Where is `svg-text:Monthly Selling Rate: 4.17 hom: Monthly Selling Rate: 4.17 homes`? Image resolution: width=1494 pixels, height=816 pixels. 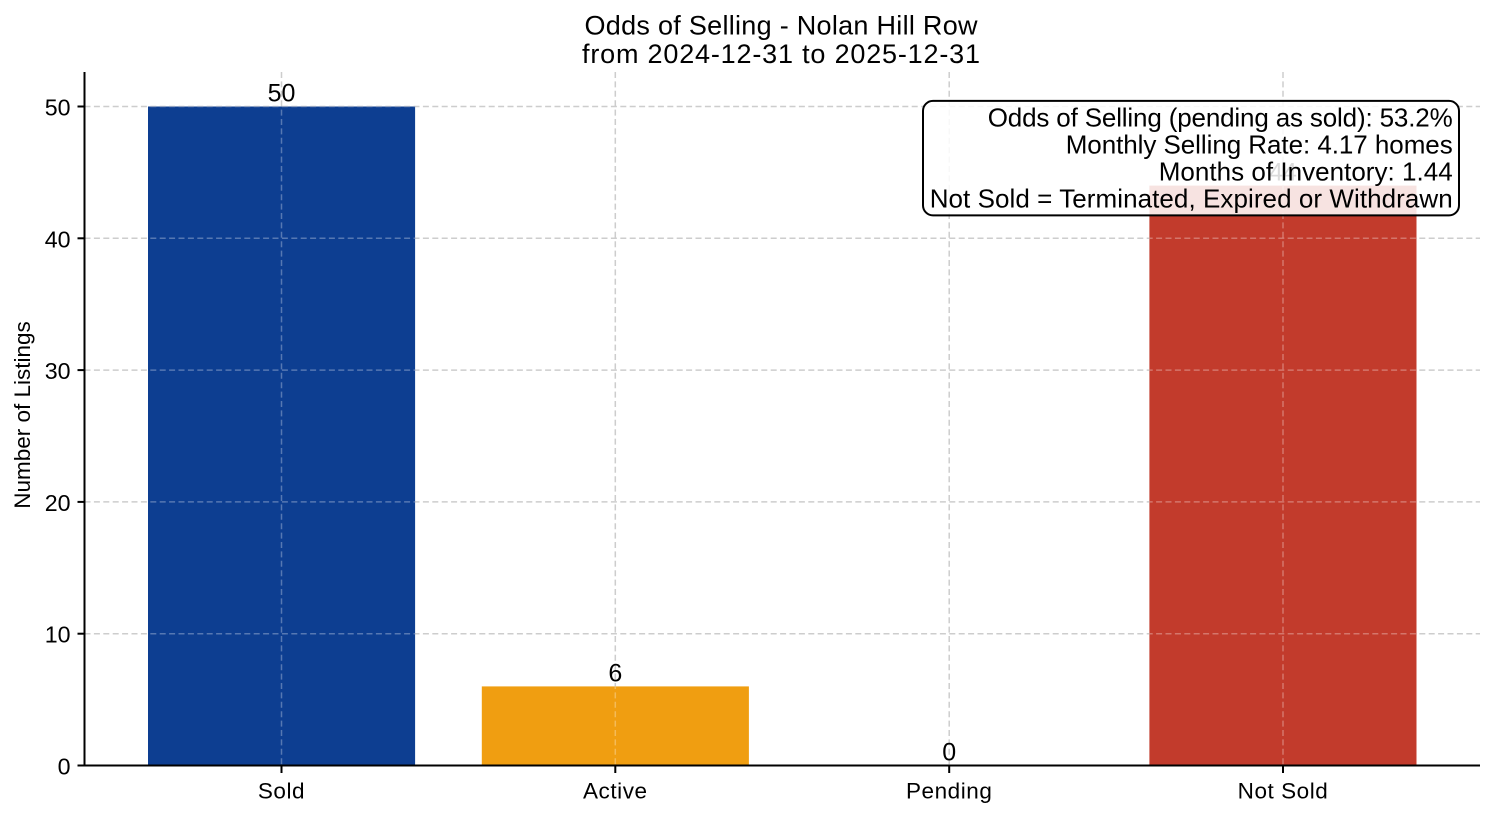 svg-text:Monthly Selling Rate: 4.17 hom: Monthly Selling Rate: 4.17 homes is located at coordinates (1259, 144).